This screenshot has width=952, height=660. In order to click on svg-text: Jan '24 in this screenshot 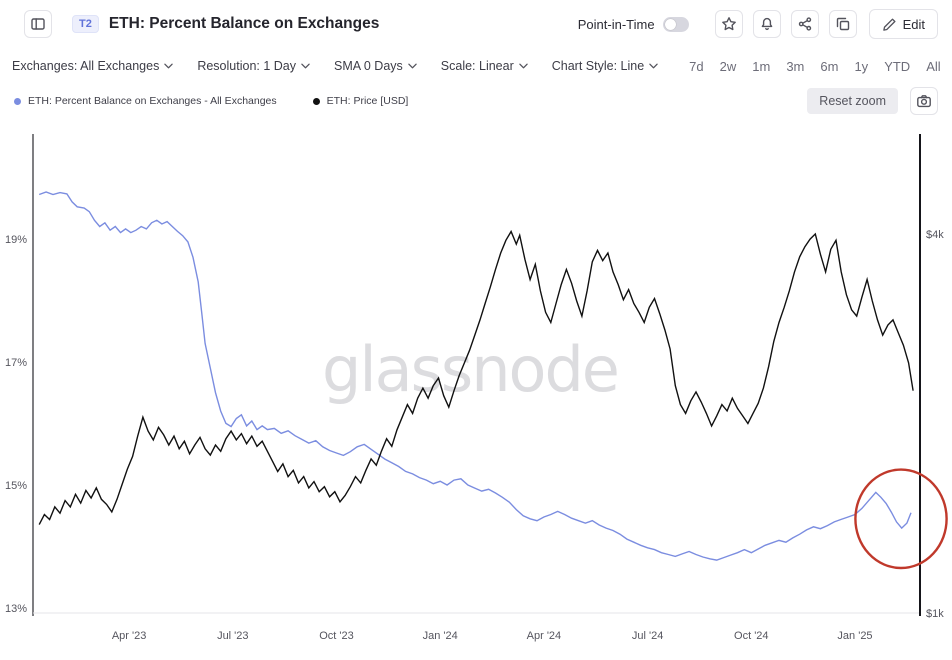, I will do `click(440, 636)`.